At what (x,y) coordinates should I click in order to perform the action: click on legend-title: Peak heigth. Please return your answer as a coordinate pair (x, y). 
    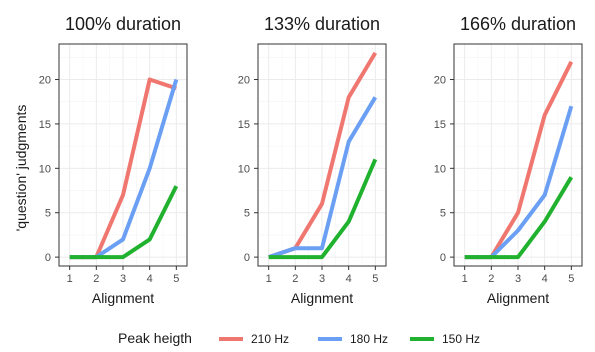
    Looking at the image, I should click on (155, 338).